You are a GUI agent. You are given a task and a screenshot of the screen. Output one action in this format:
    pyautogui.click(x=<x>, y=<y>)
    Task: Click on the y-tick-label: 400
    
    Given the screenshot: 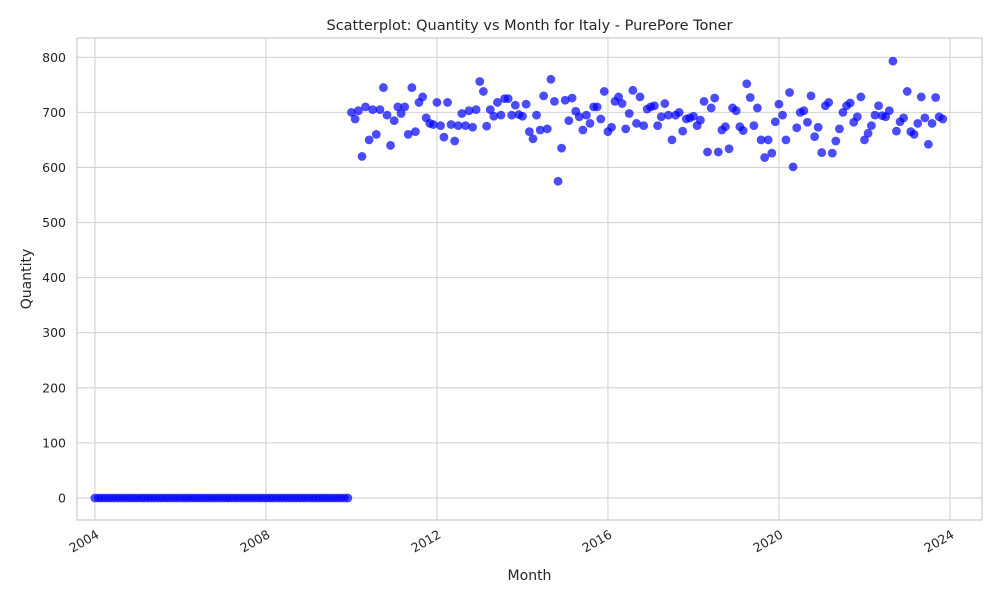 What is the action you would take?
    pyautogui.click(x=54, y=277)
    